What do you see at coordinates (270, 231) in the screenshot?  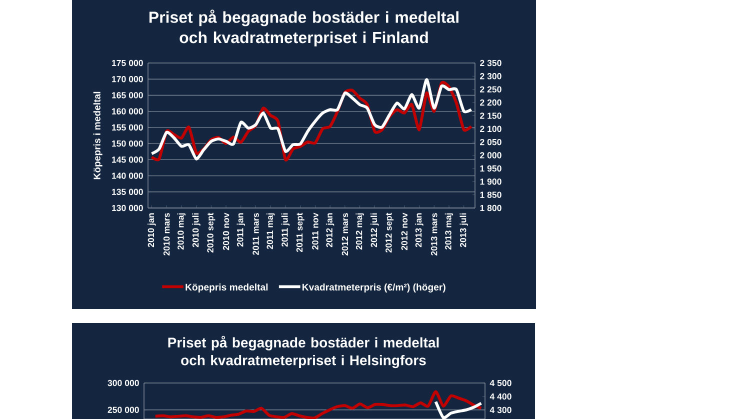 I see `x-tick-label: 2011 maj` at bounding box center [270, 231].